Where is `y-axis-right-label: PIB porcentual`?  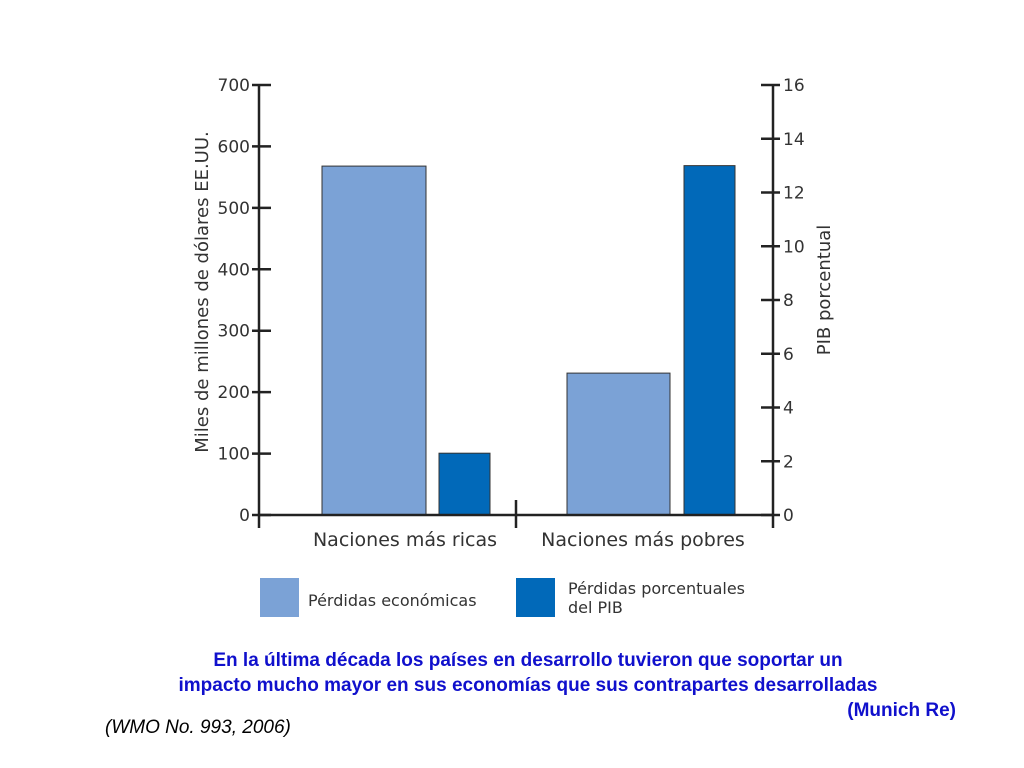
y-axis-right-label: PIB porcentual is located at coordinates (824, 290).